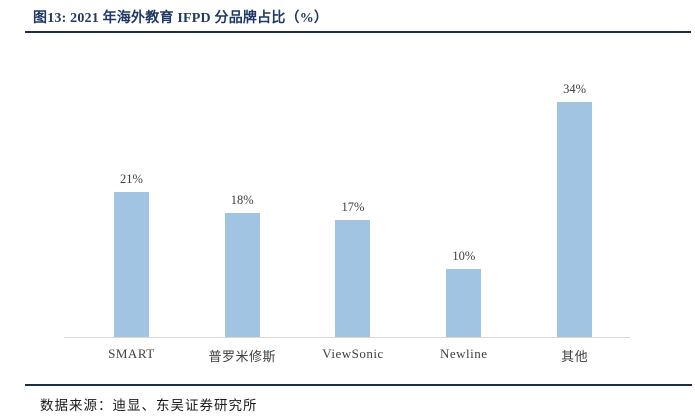 The image size is (695, 417). I want to click on category-label: ViewSonic, so click(353, 353).